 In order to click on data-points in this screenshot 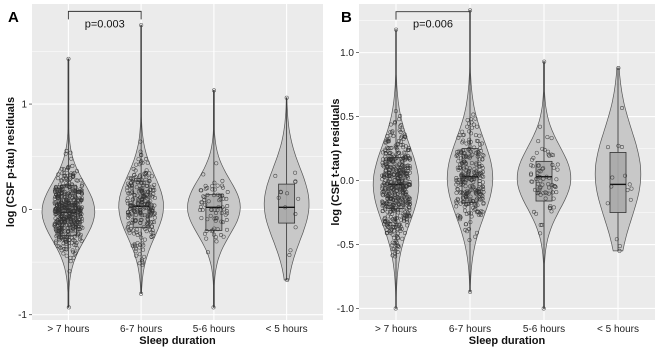, I will do `click(68, 183)`.